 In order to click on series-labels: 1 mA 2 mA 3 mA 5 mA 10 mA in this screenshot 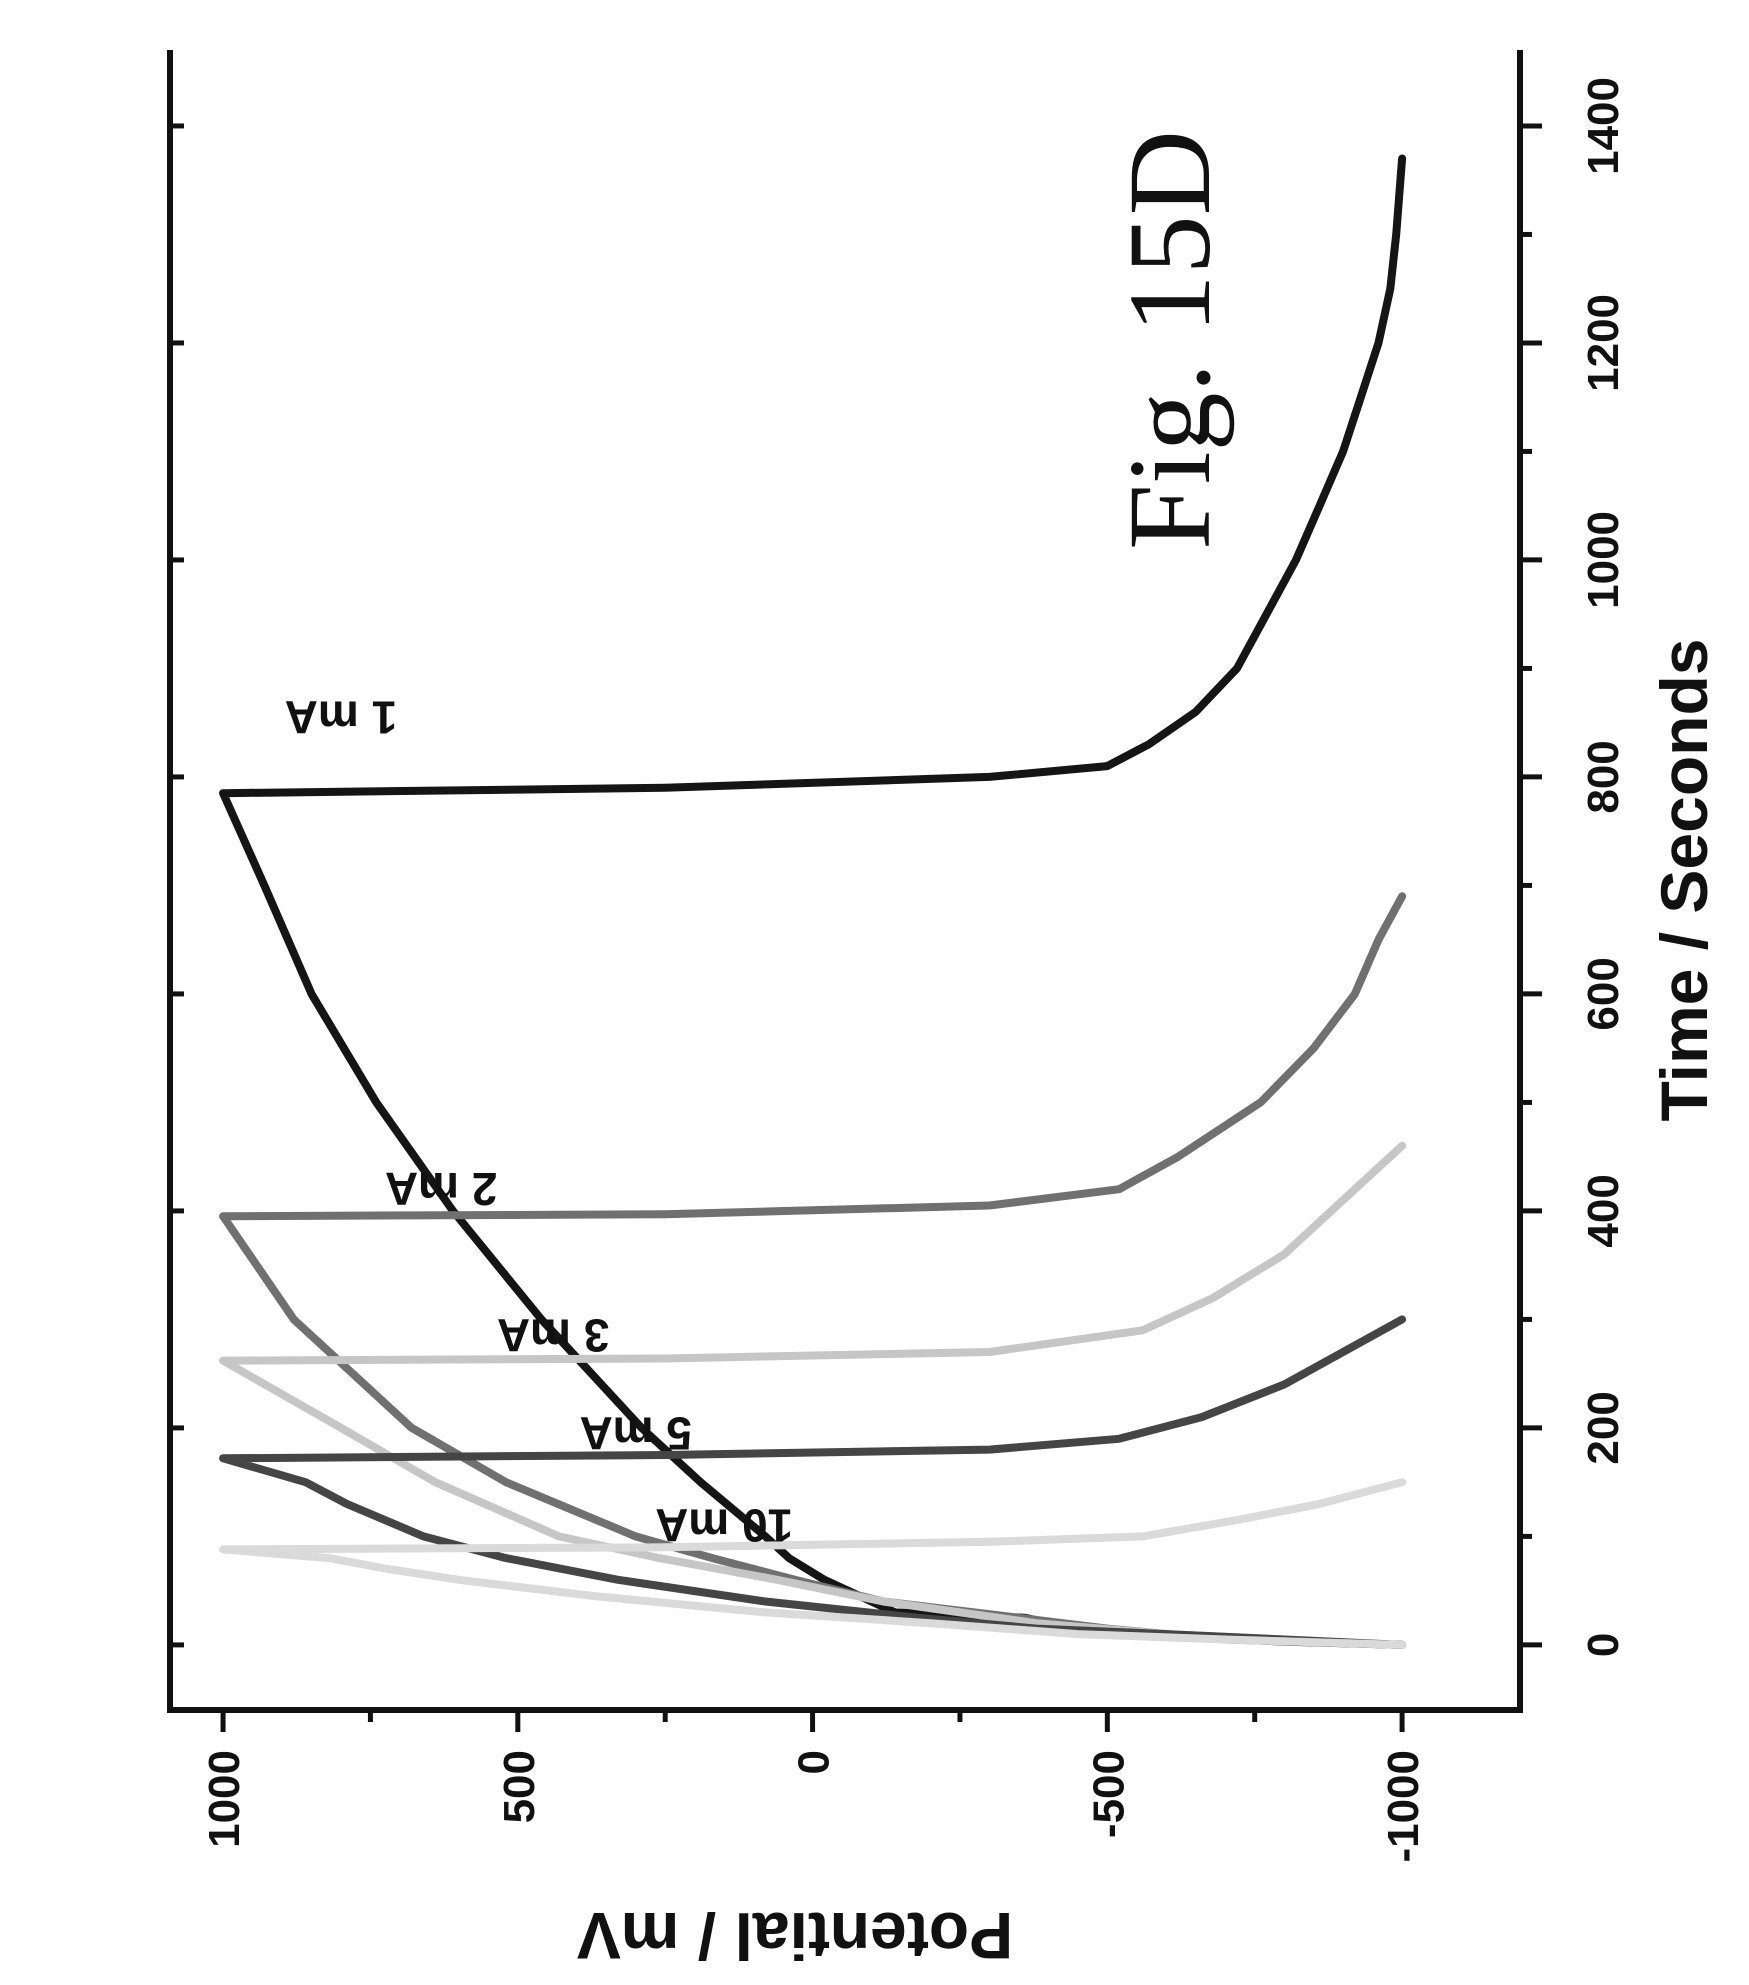, I will do `click(539, 1121)`.